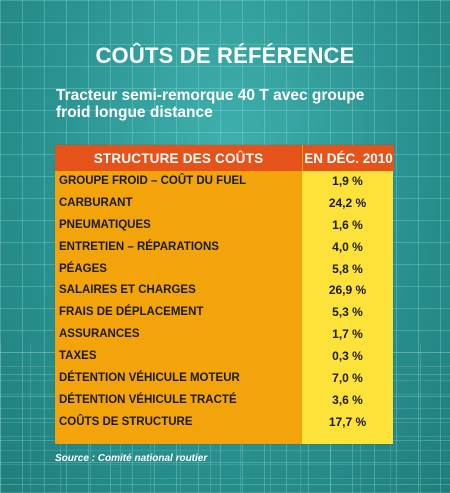  I want to click on row-label: COÛTS DE STRUCTURE, so click(126, 421).